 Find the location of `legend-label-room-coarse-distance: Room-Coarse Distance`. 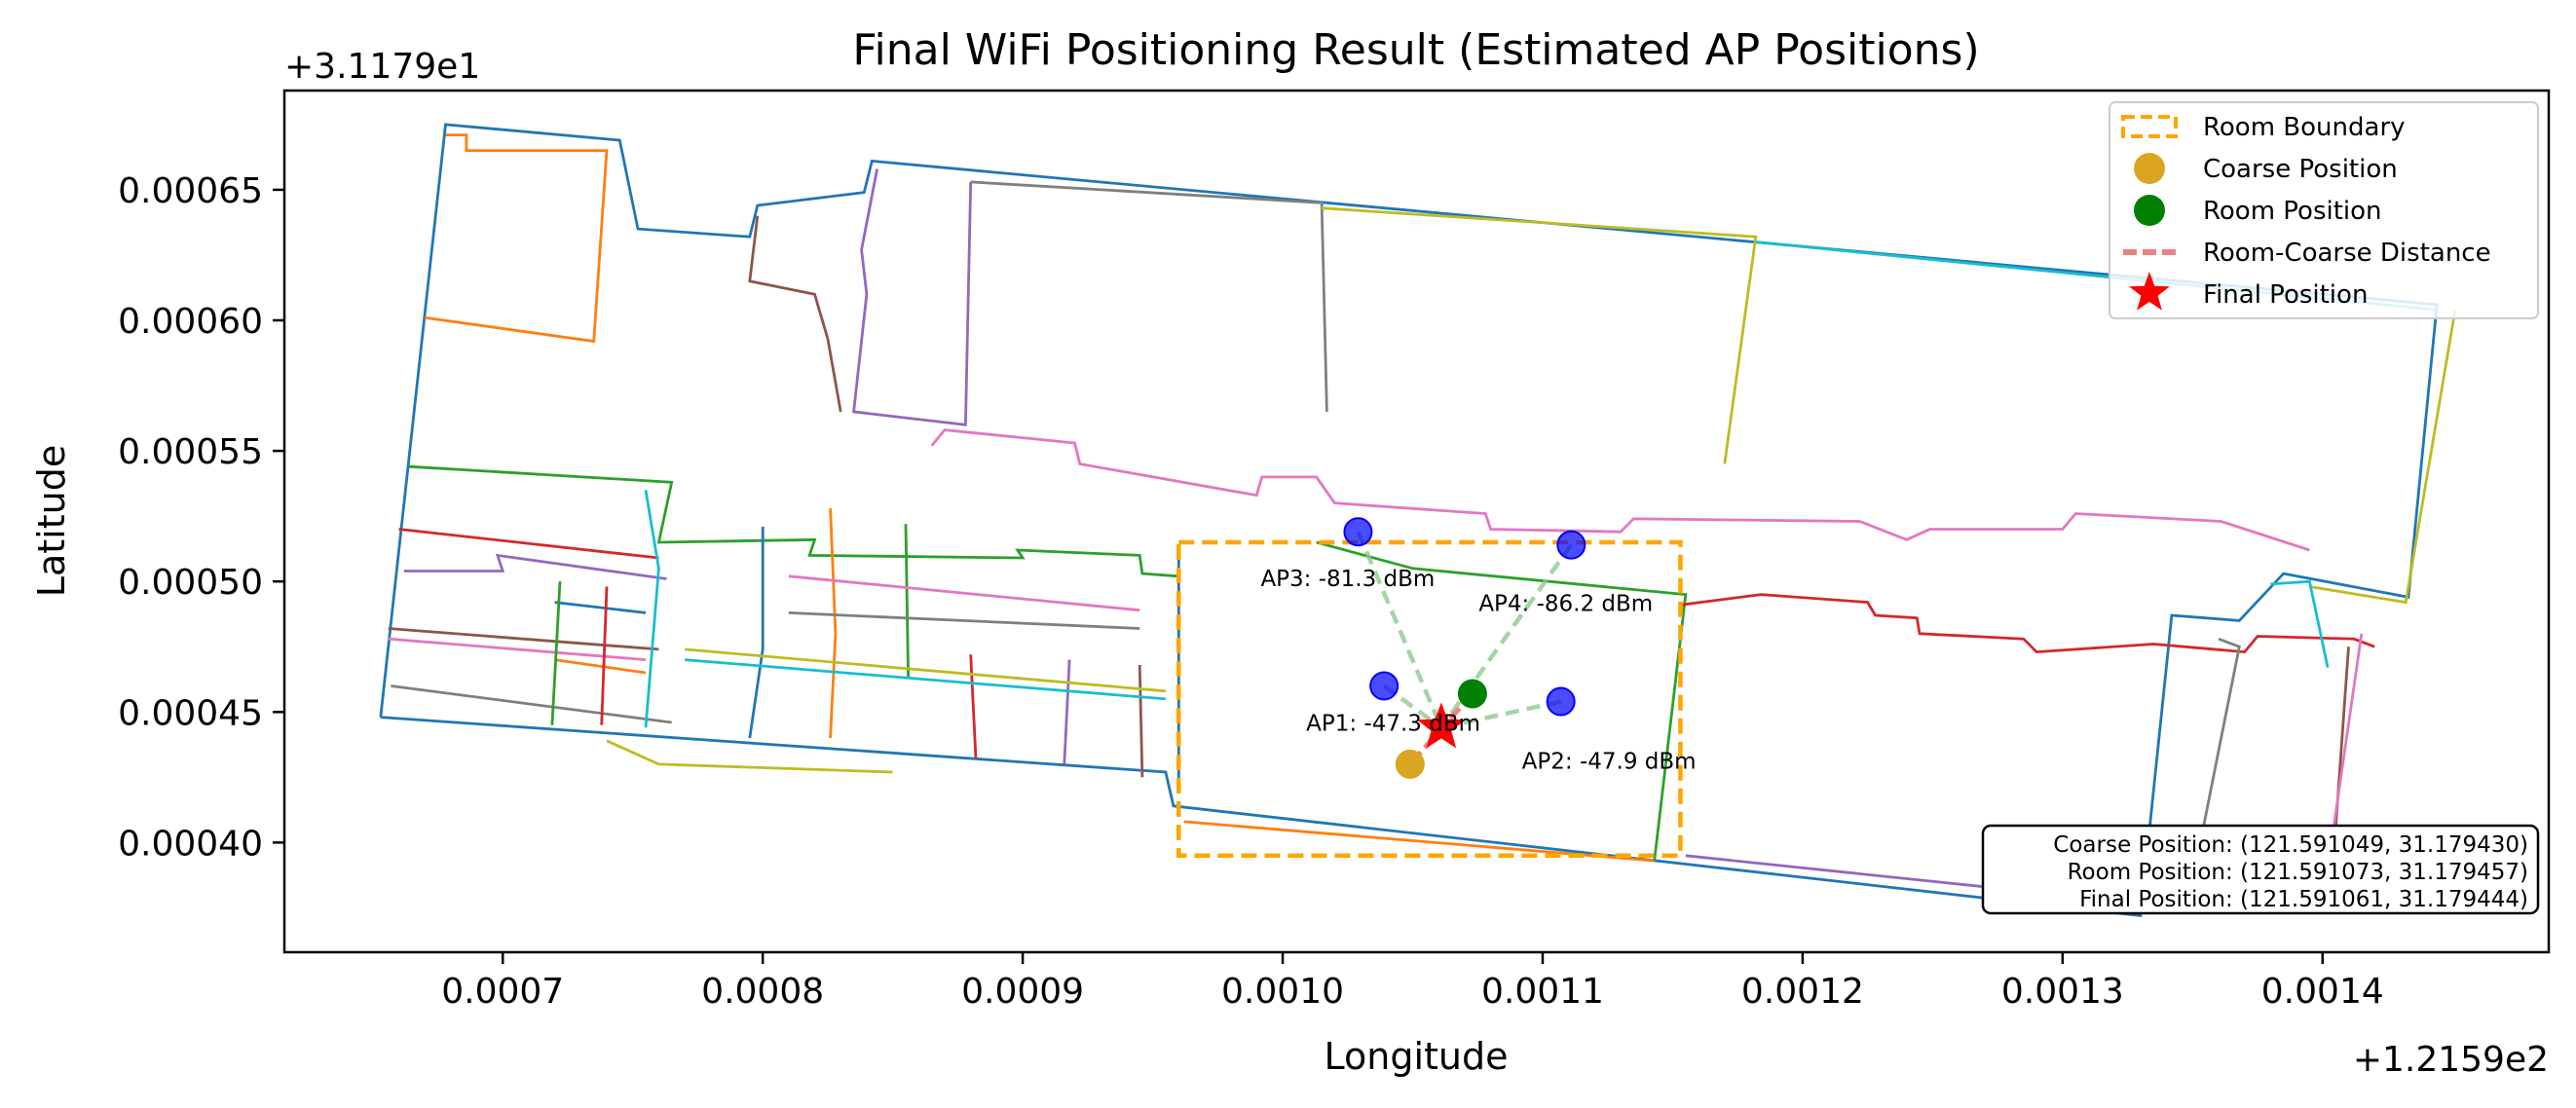

legend-label-room-coarse-distance: Room-Coarse Distance is located at coordinates (2347, 253).